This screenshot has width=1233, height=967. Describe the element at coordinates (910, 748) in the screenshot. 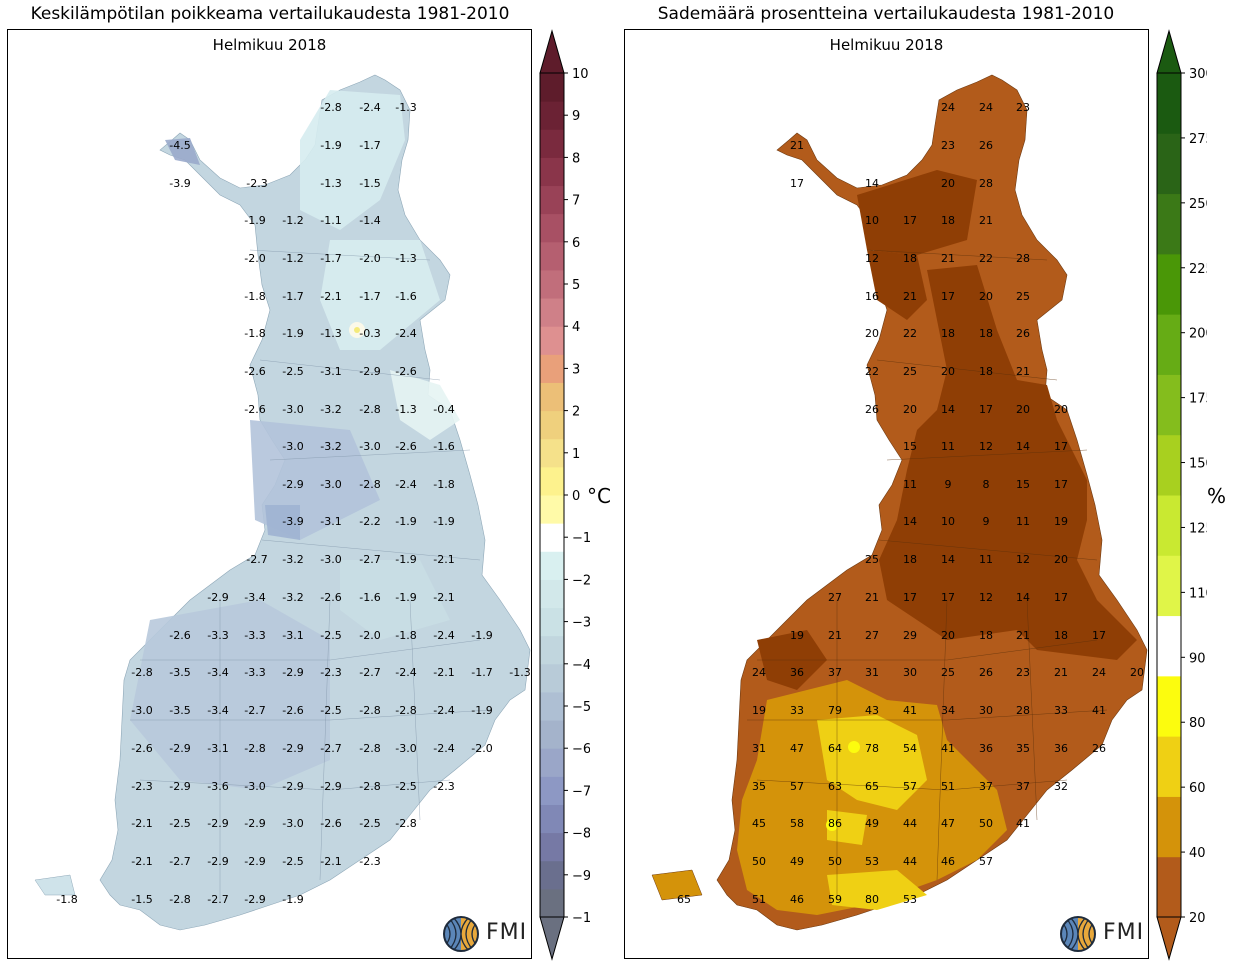

I see `station-value-label: 54` at that location.